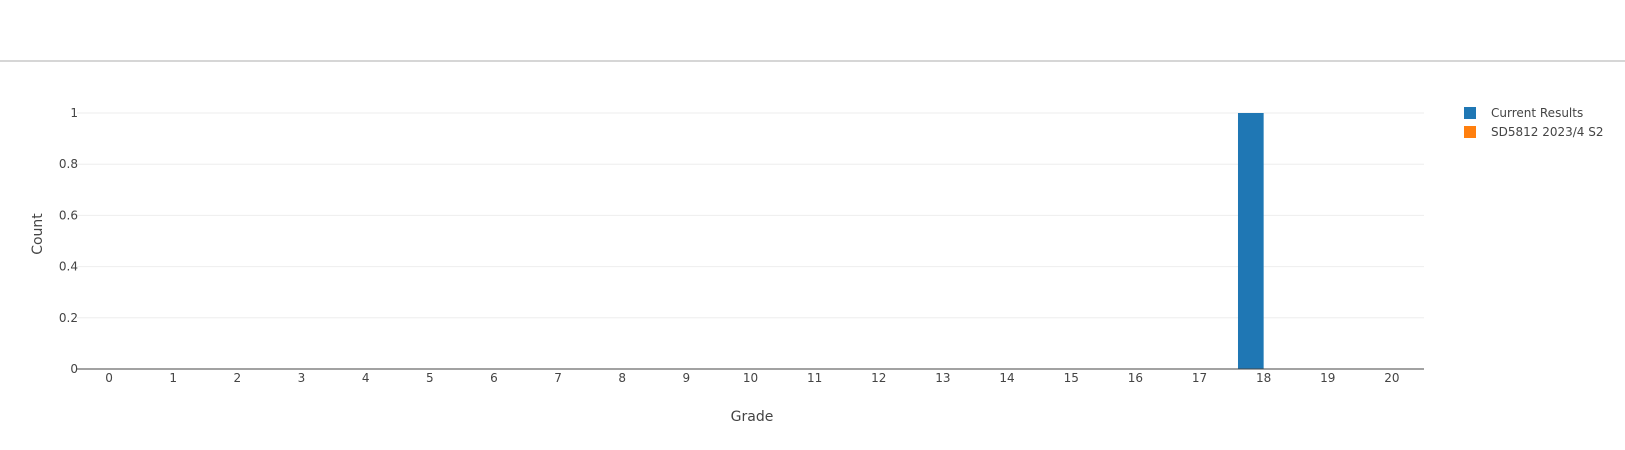  What do you see at coordinates (1135, 378) in the screenshot?
I see `x-tick-label: 16` at bounding box center [1135, 378].